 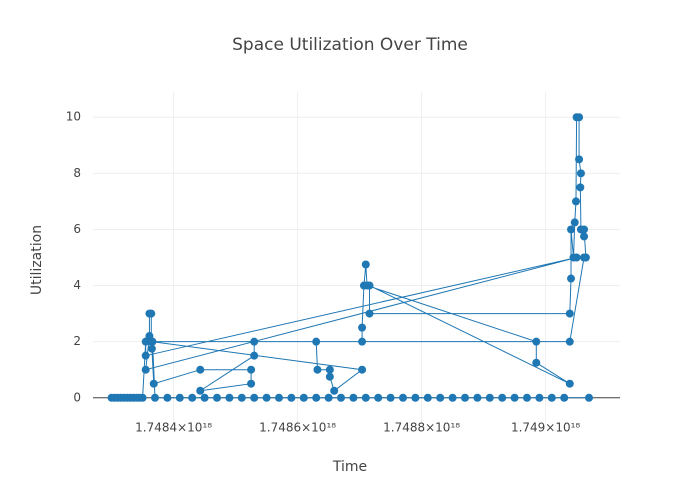 I want to click on x-tick-label: 1.749×10¹⁸, so click(x=545, y=428).